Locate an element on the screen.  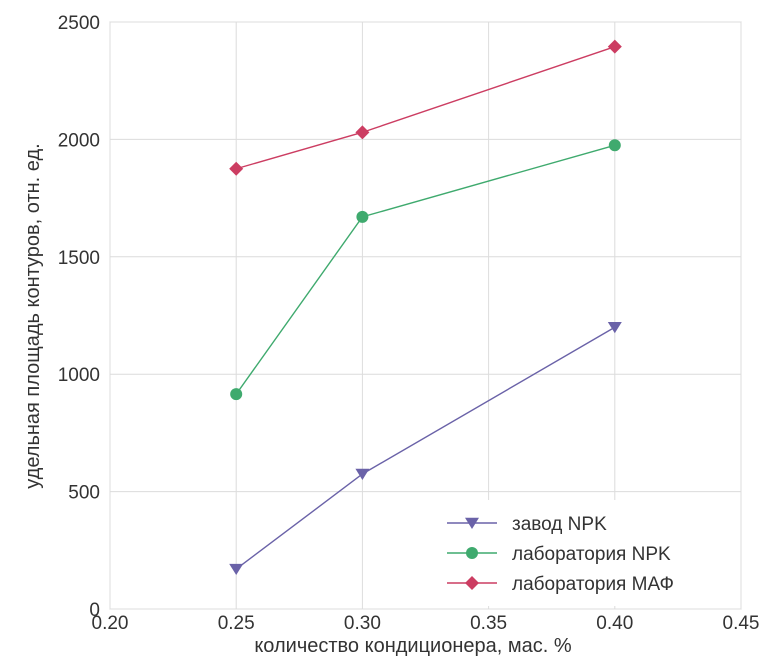
x-tick-label: 0.45 is located at coordinates (741, 623).